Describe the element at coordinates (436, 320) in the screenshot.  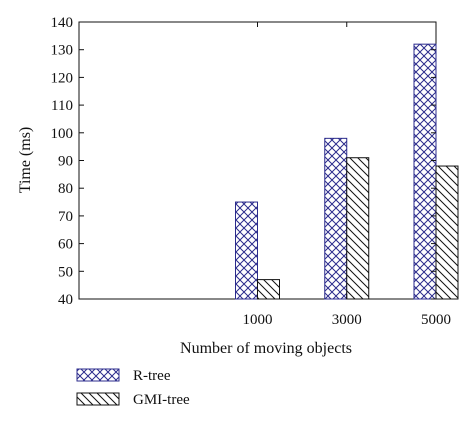
I see `x-tick-label: 5000` at that location.